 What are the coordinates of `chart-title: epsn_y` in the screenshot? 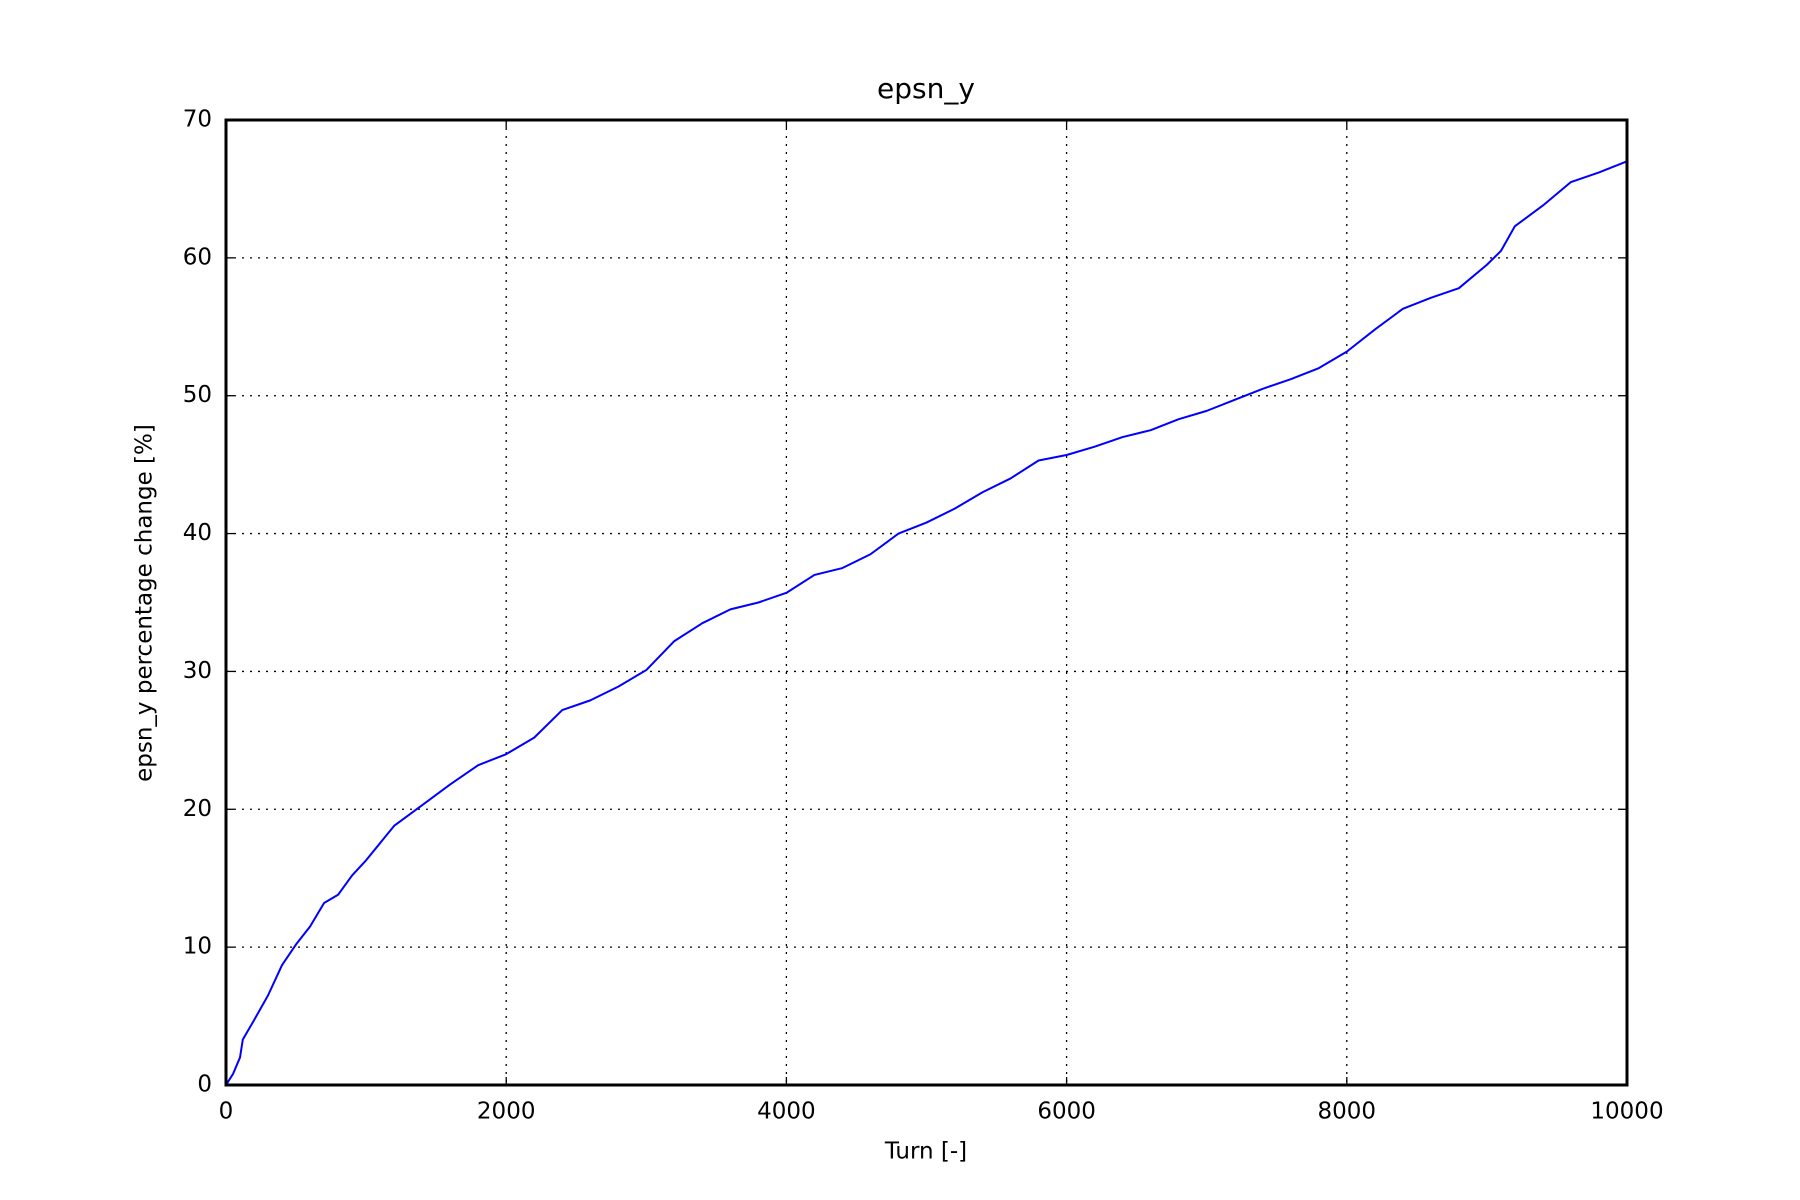 It's located at (926, 88).